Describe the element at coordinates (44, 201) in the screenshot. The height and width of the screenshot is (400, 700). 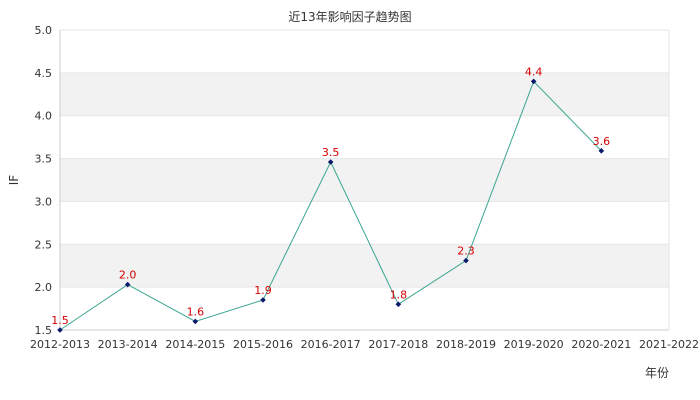
I see `y-tick-label: 3.0` at that location.